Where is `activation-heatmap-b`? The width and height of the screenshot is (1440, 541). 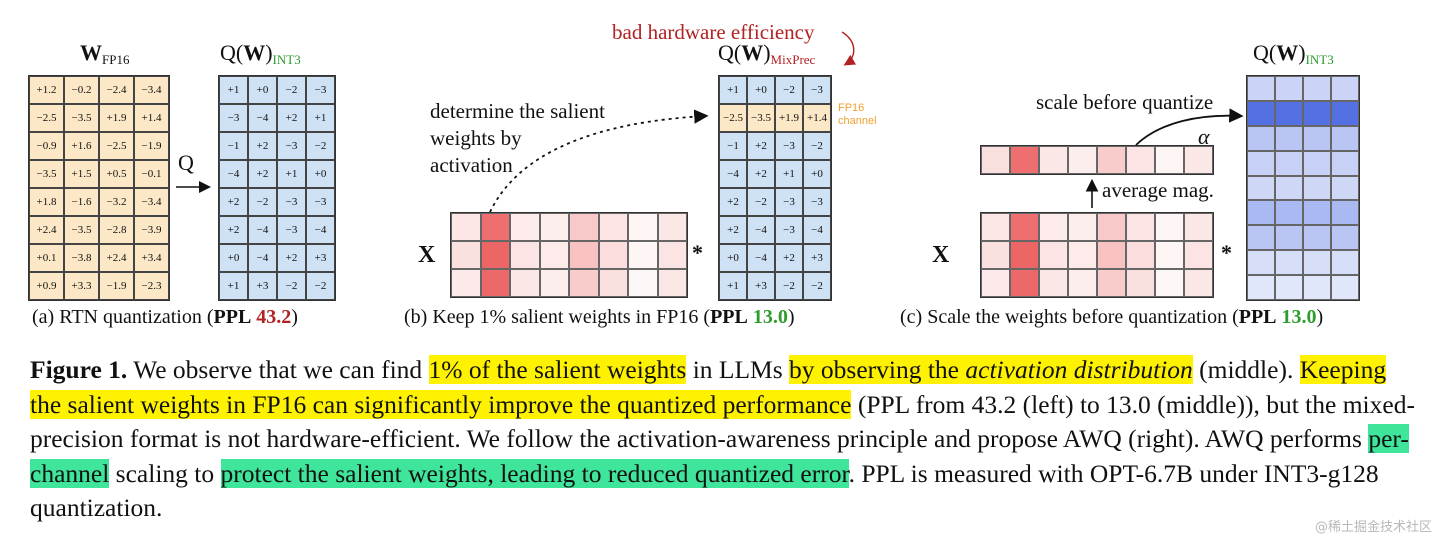 activation-heatmap-b is located at coordinates (569, 255).